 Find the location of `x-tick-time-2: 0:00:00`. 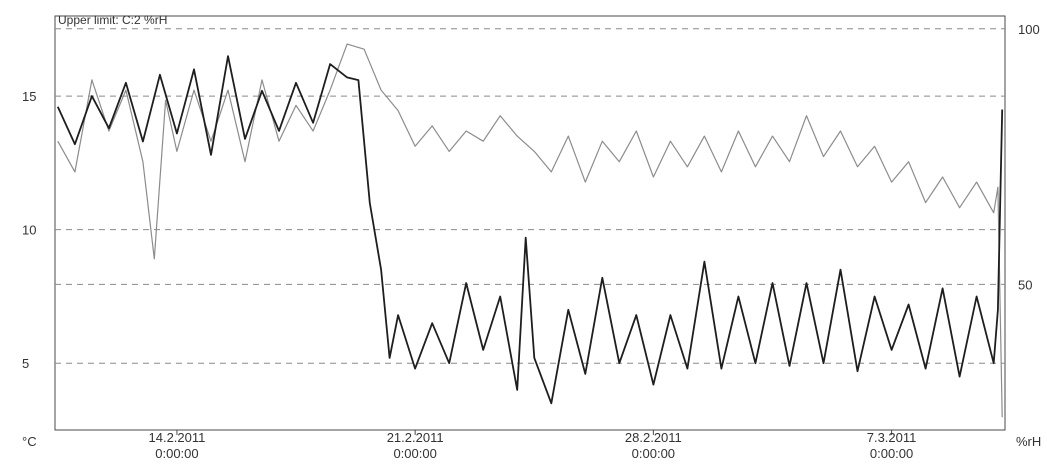

x-tick-time-2: 0:00:00 is located at coordinates (653, 453).